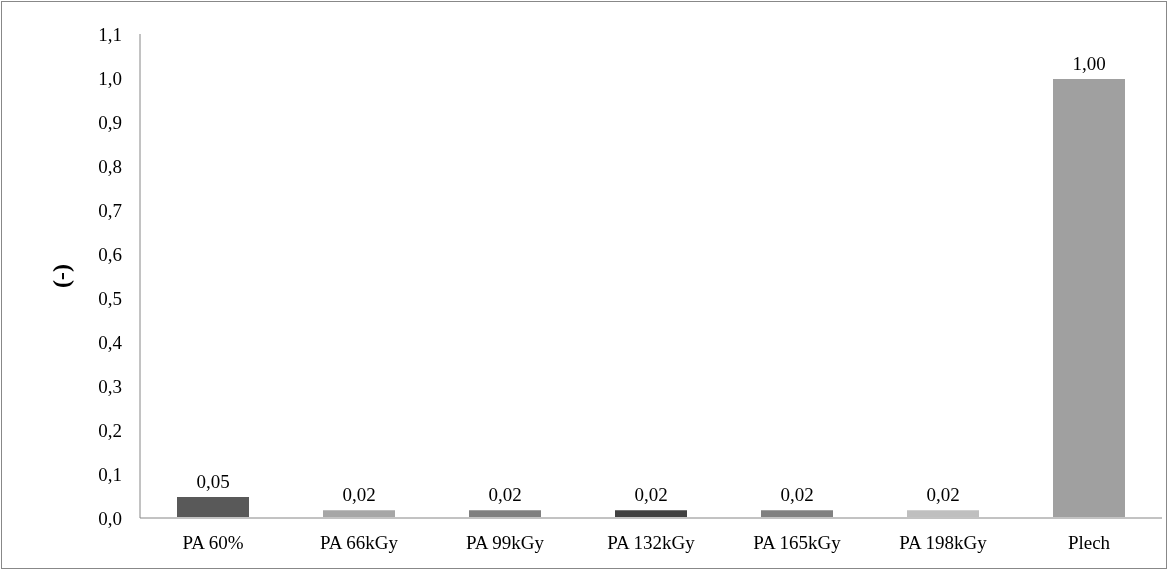  Describe the element at coordinates (110, 518) in the screenshot. I see `y-tick-label: 0,0` at that location.